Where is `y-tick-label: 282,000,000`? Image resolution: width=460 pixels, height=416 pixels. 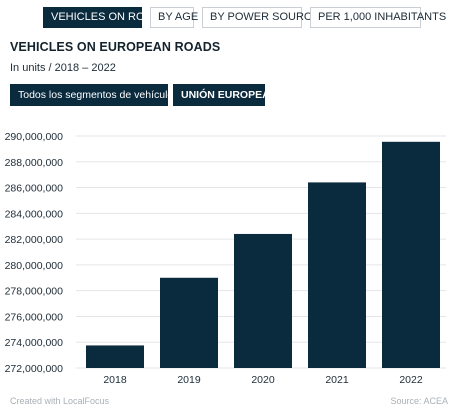
y-tick-label: 282,000,000 is located at coordinates (34, 240).